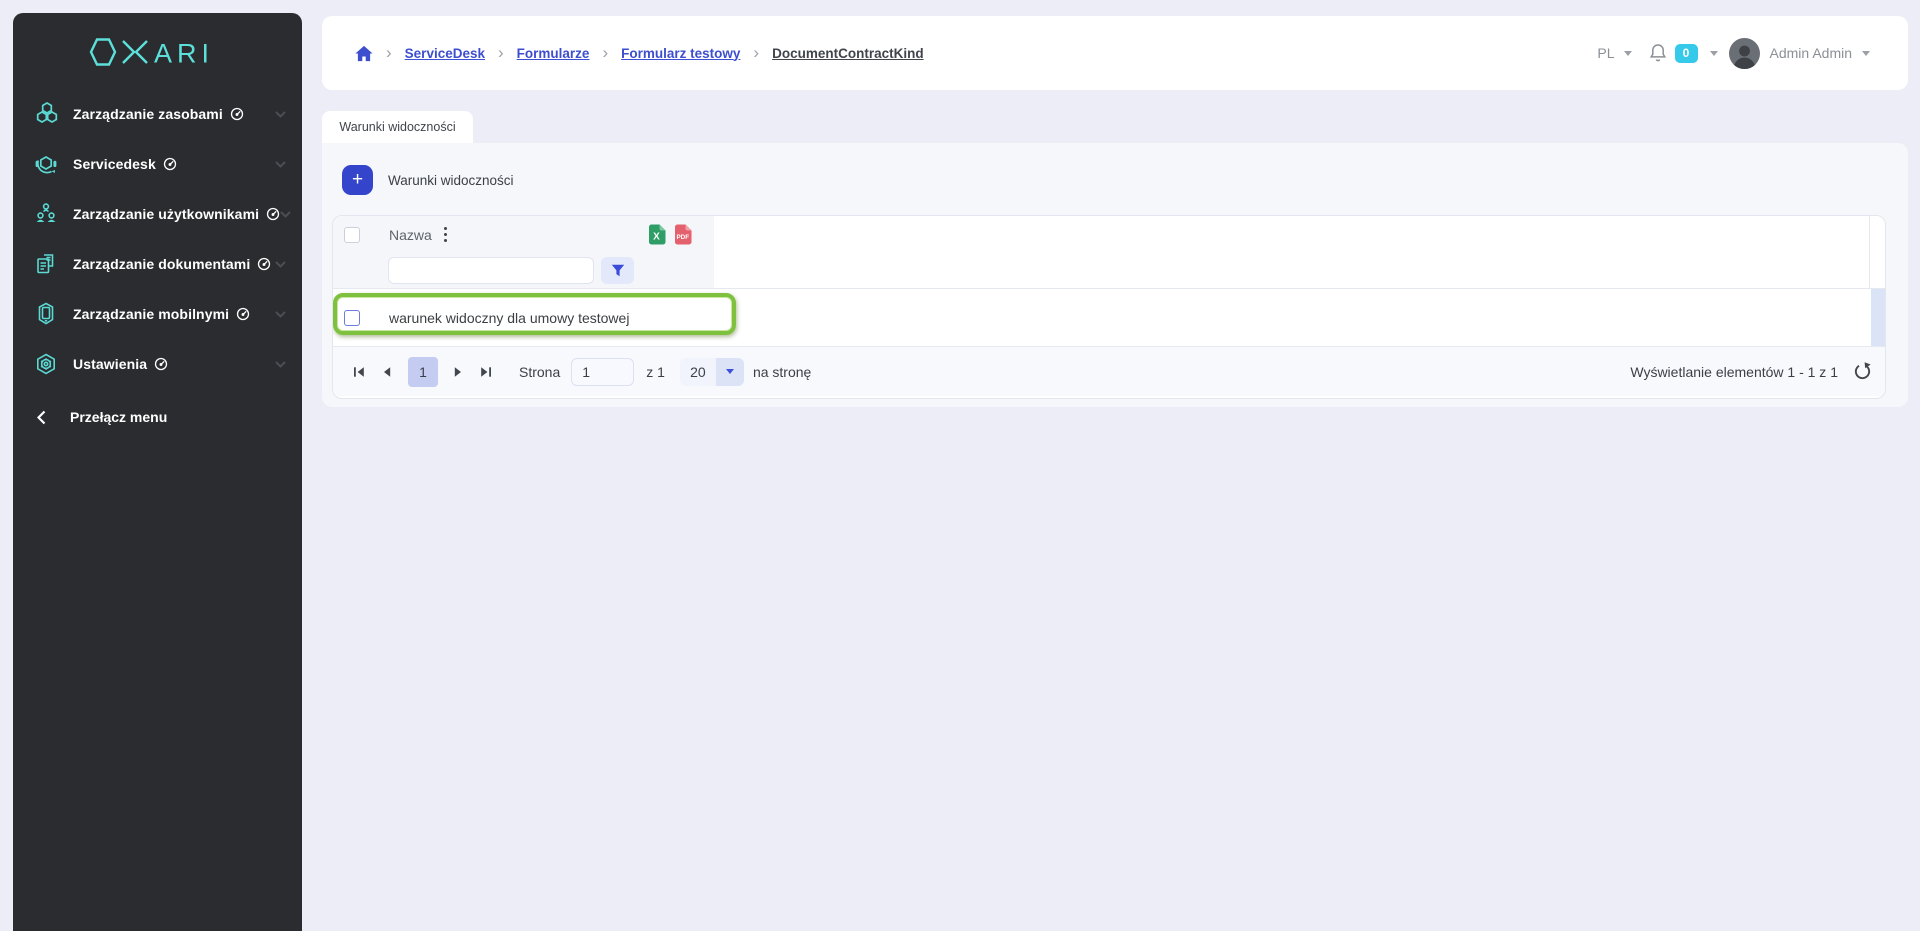 Image resolution: width=1920 pixels, height=931 pixels. I want to click on bell-icon, so click(1658, 53).